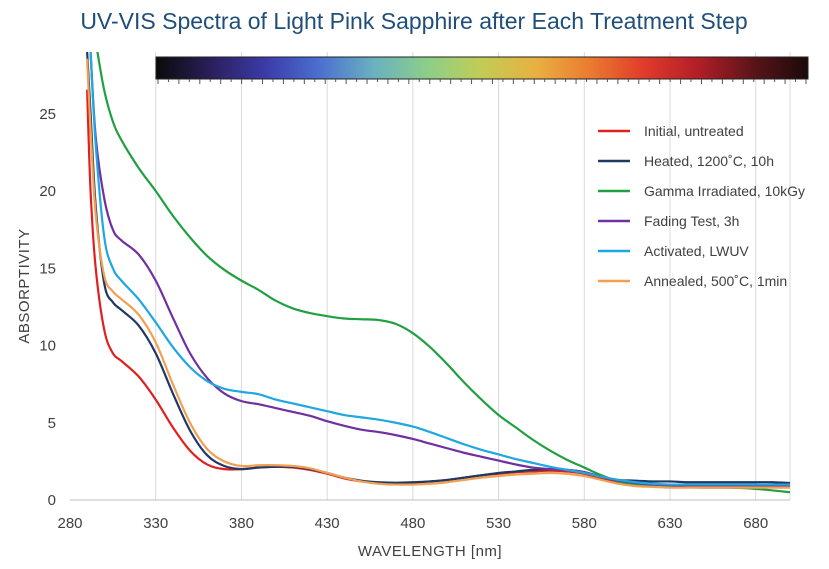 The width and height of the screenshot is (829, 569). Describe the element at coordinates (715, 281) in the screenshot. I see `legend-label-annealed-500-c-1min: Annealed, 500˚C, 1min` at that location.